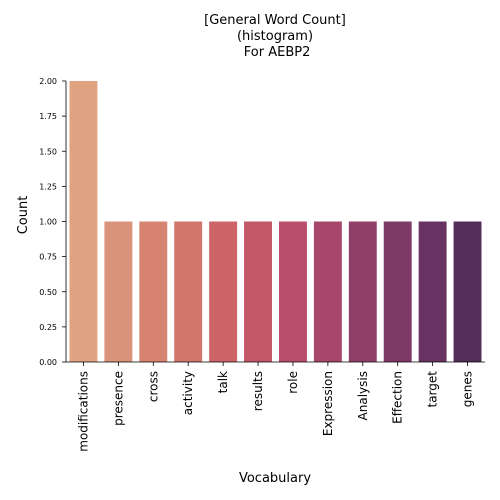 The height and width of the screenshot is (500, 500). What do you see at coordinates (188, 291) in the screenshot?
I see `bar-activity` at bounding box center [188, 291].